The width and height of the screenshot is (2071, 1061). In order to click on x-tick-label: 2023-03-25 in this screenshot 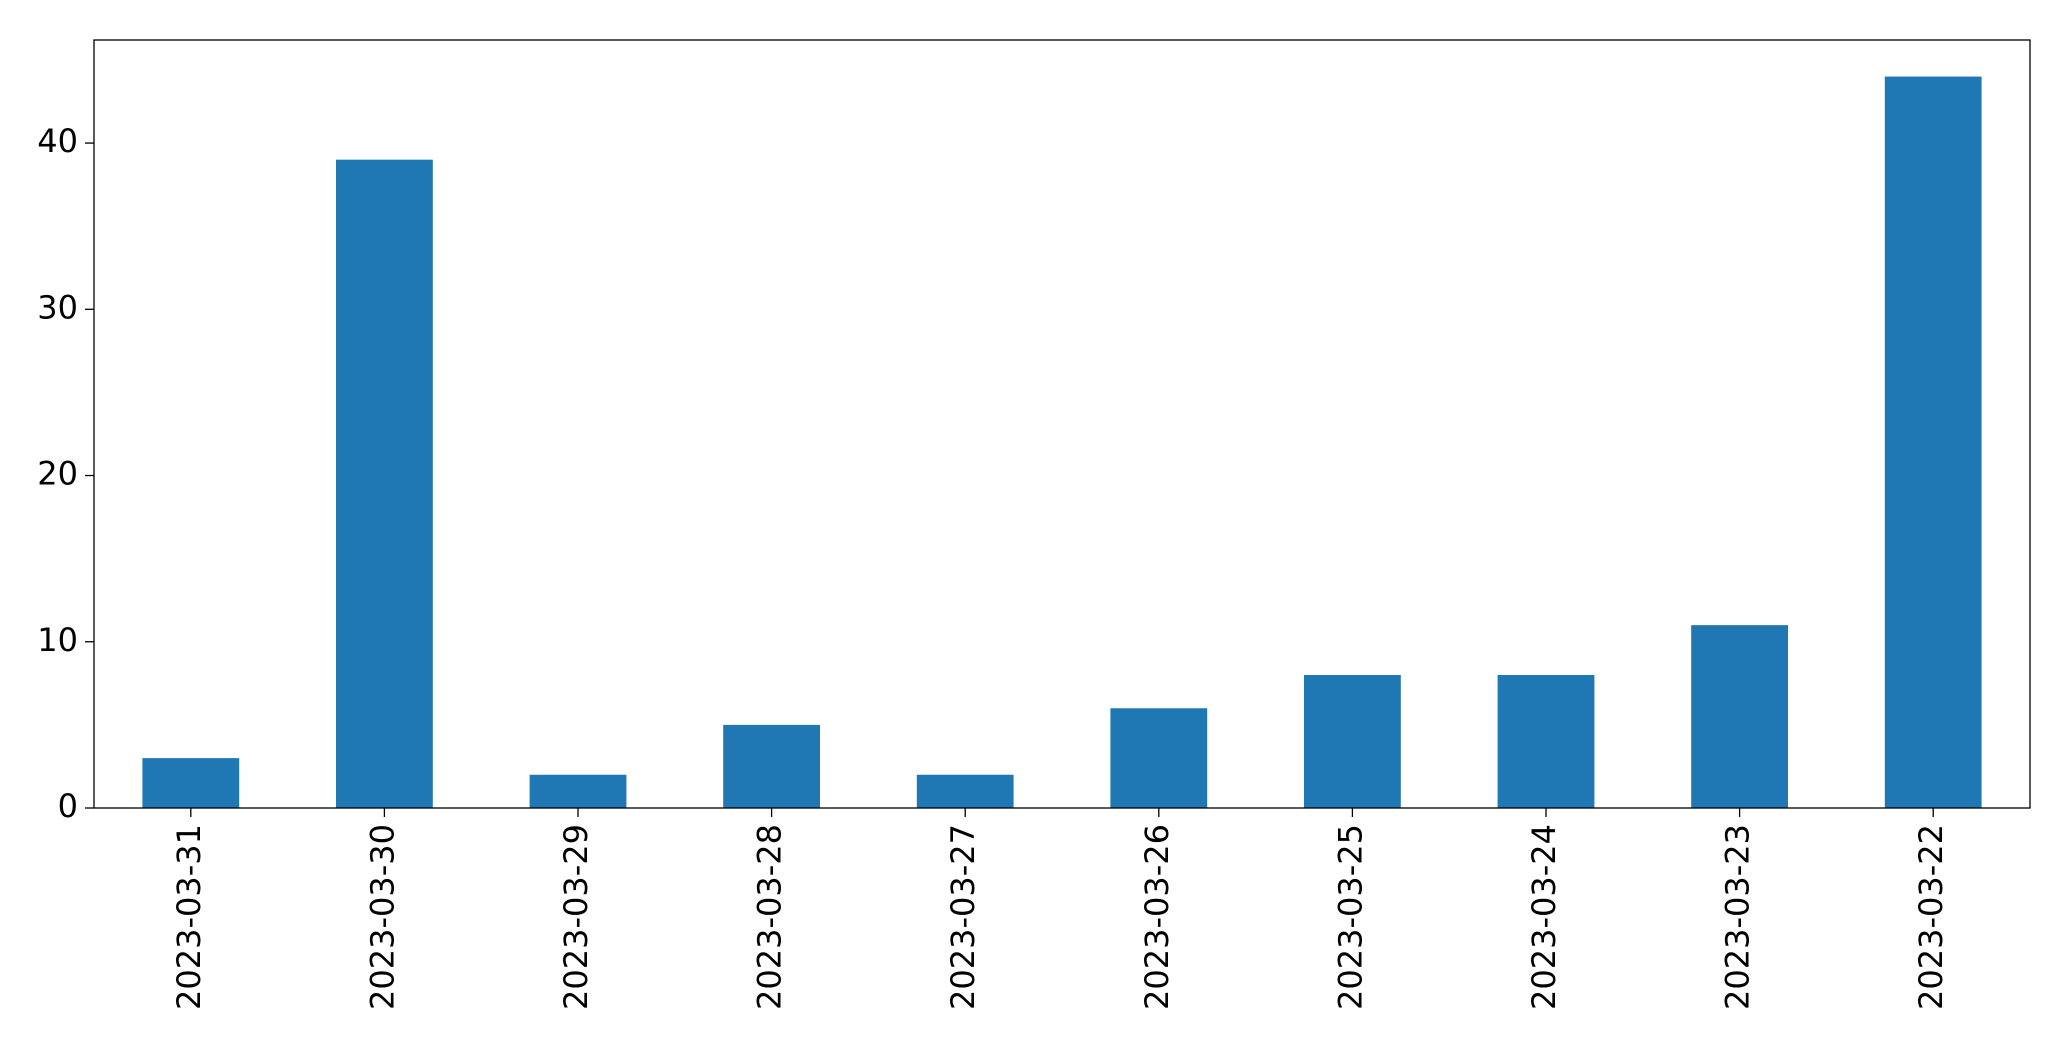, I will do `click(1350, 917)`.